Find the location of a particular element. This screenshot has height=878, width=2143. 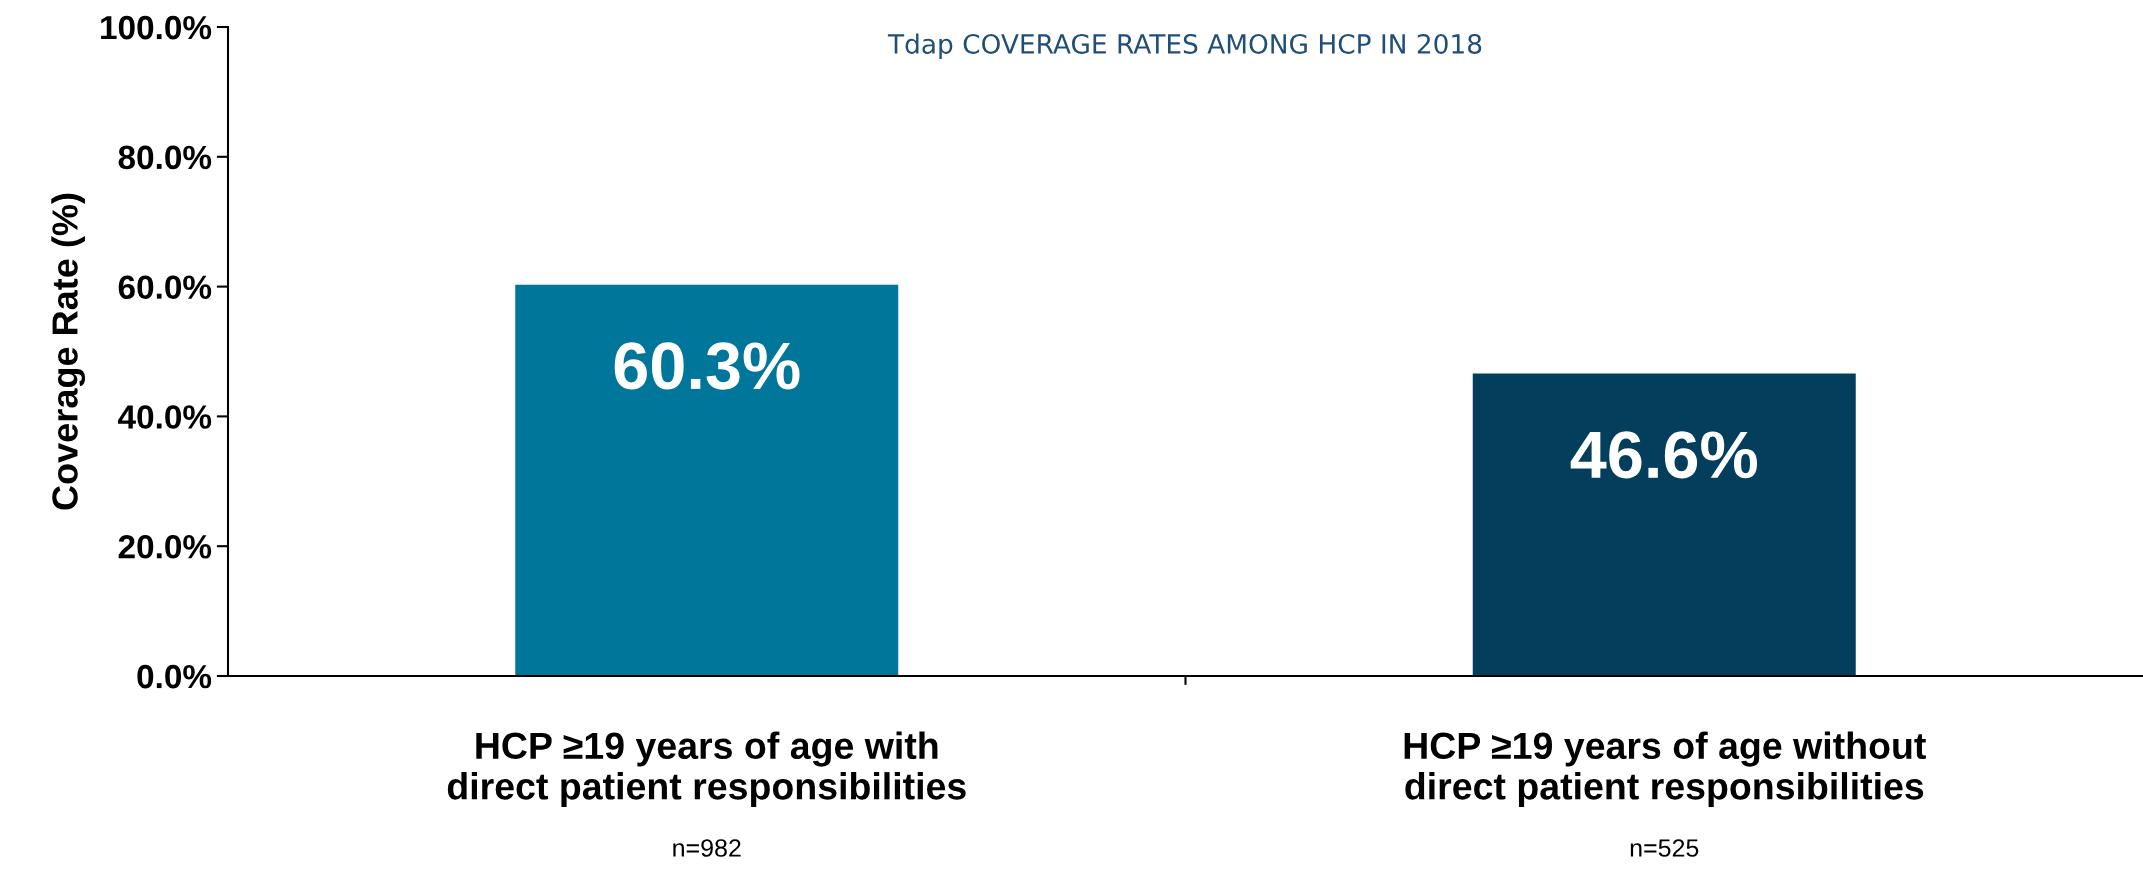

text: n=525 is located at coordinates (1664, 848).